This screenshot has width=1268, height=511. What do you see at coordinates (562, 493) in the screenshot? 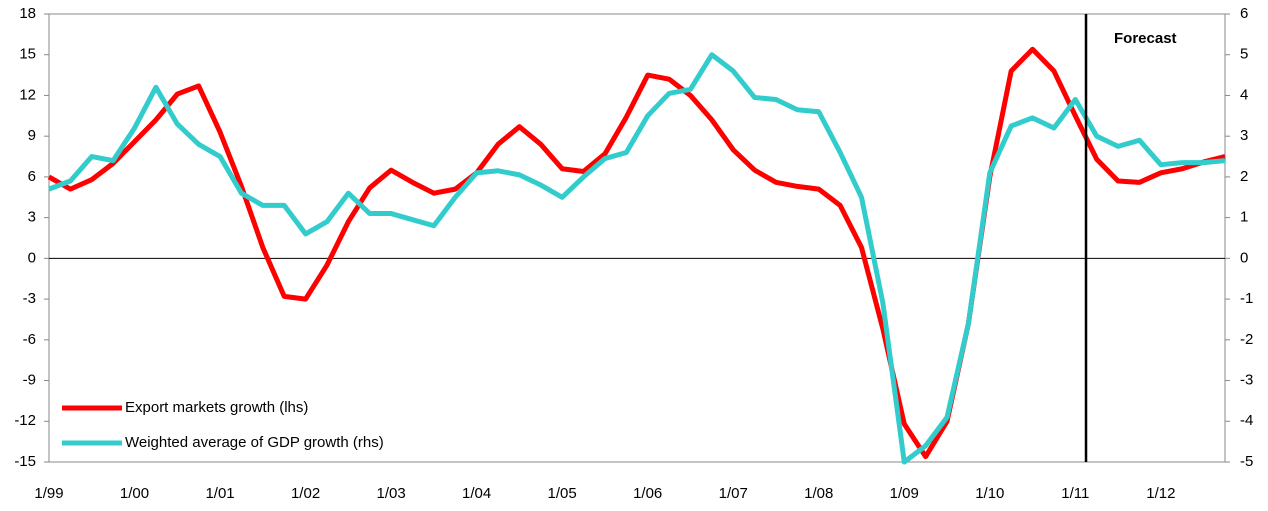
I see `x-tick-label: 1/05` at bounding box center [562, 493].